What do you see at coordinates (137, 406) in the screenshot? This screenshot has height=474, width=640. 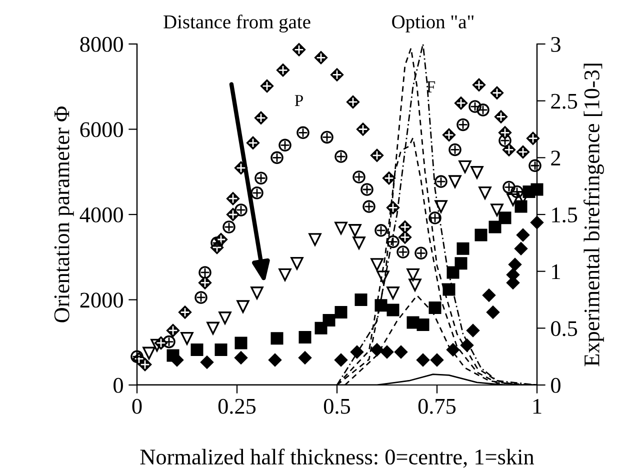 I see `x-tick-label: 0` at bounding box center [137, 406].